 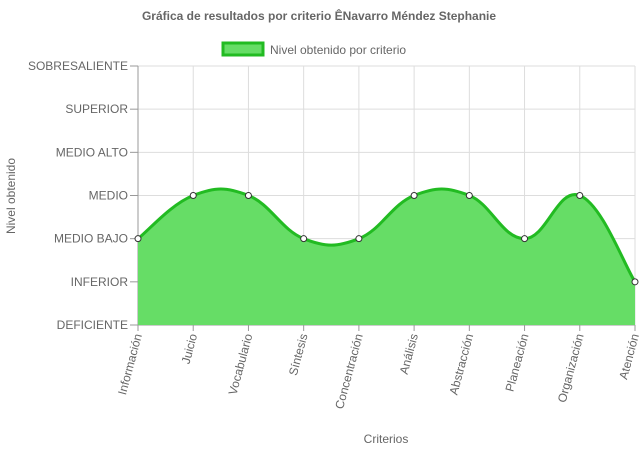 What do you see at coordinates (11, 196) in the screenshot?
I see `y-axis-title: Nivel obtenido` at bounding box center [11, 196].